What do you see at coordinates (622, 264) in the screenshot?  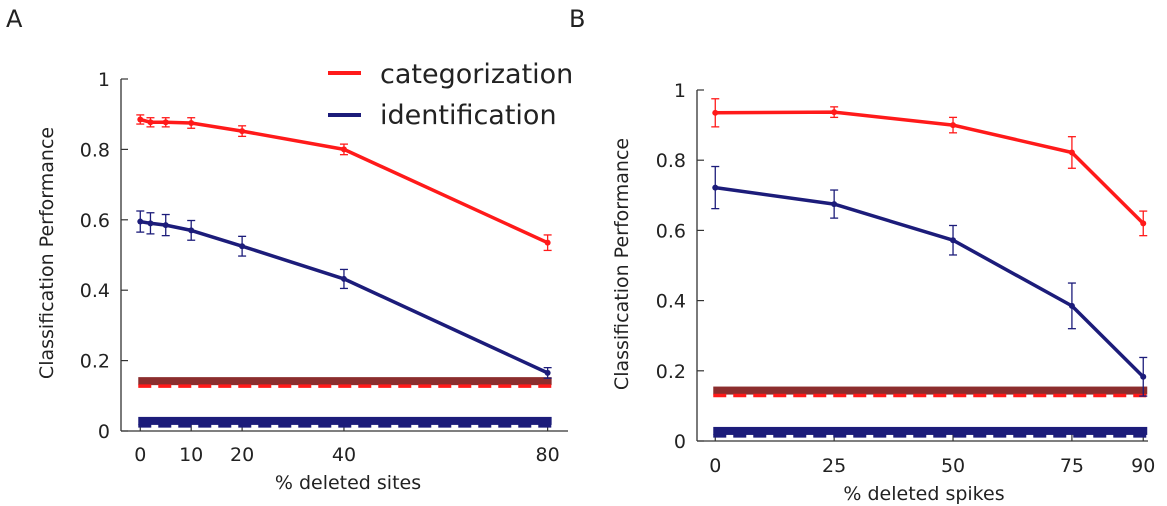 I see `y-axis-label-b: Classification Performance` at bounding box center [622, 264].